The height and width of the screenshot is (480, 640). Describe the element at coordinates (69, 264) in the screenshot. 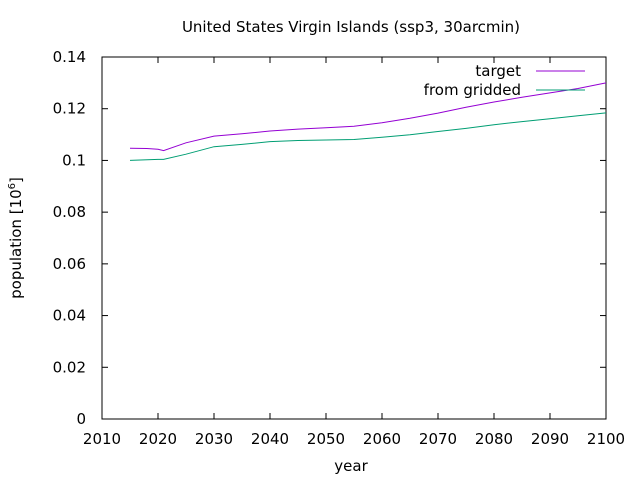

I see `y-tick-label: 0.06` at that location.